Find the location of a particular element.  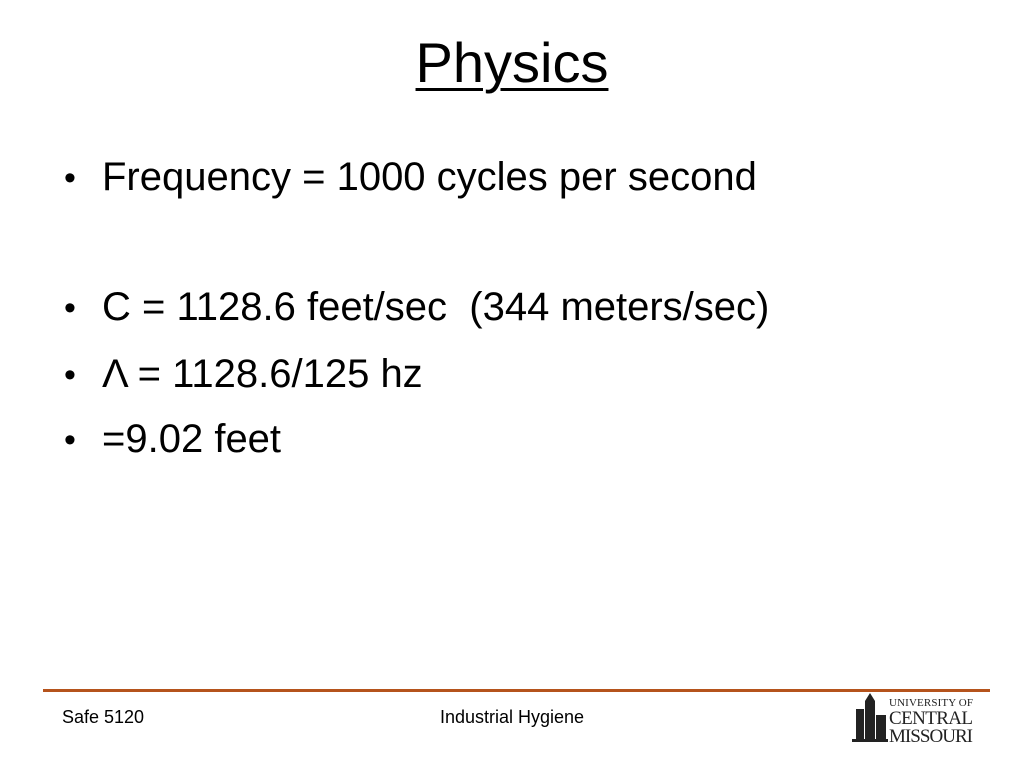

footer-rule is located at coordinates (516, 690).